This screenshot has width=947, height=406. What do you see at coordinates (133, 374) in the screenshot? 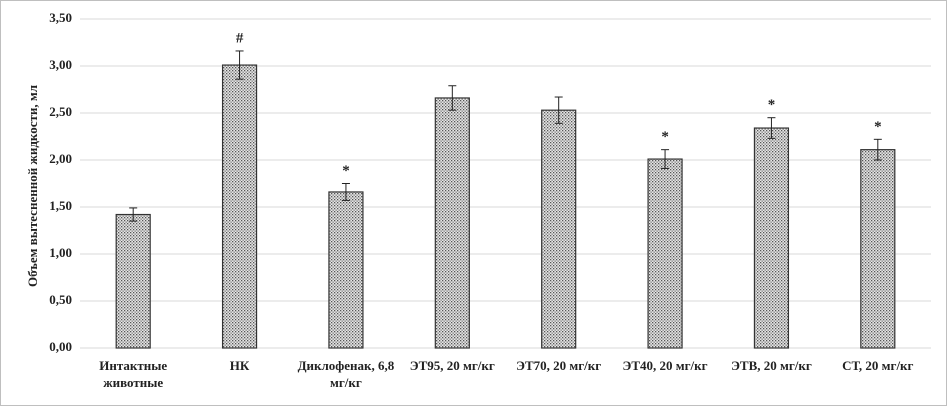
I see `x-tick-label: Интактные животные` at bounding box center [133, 374].